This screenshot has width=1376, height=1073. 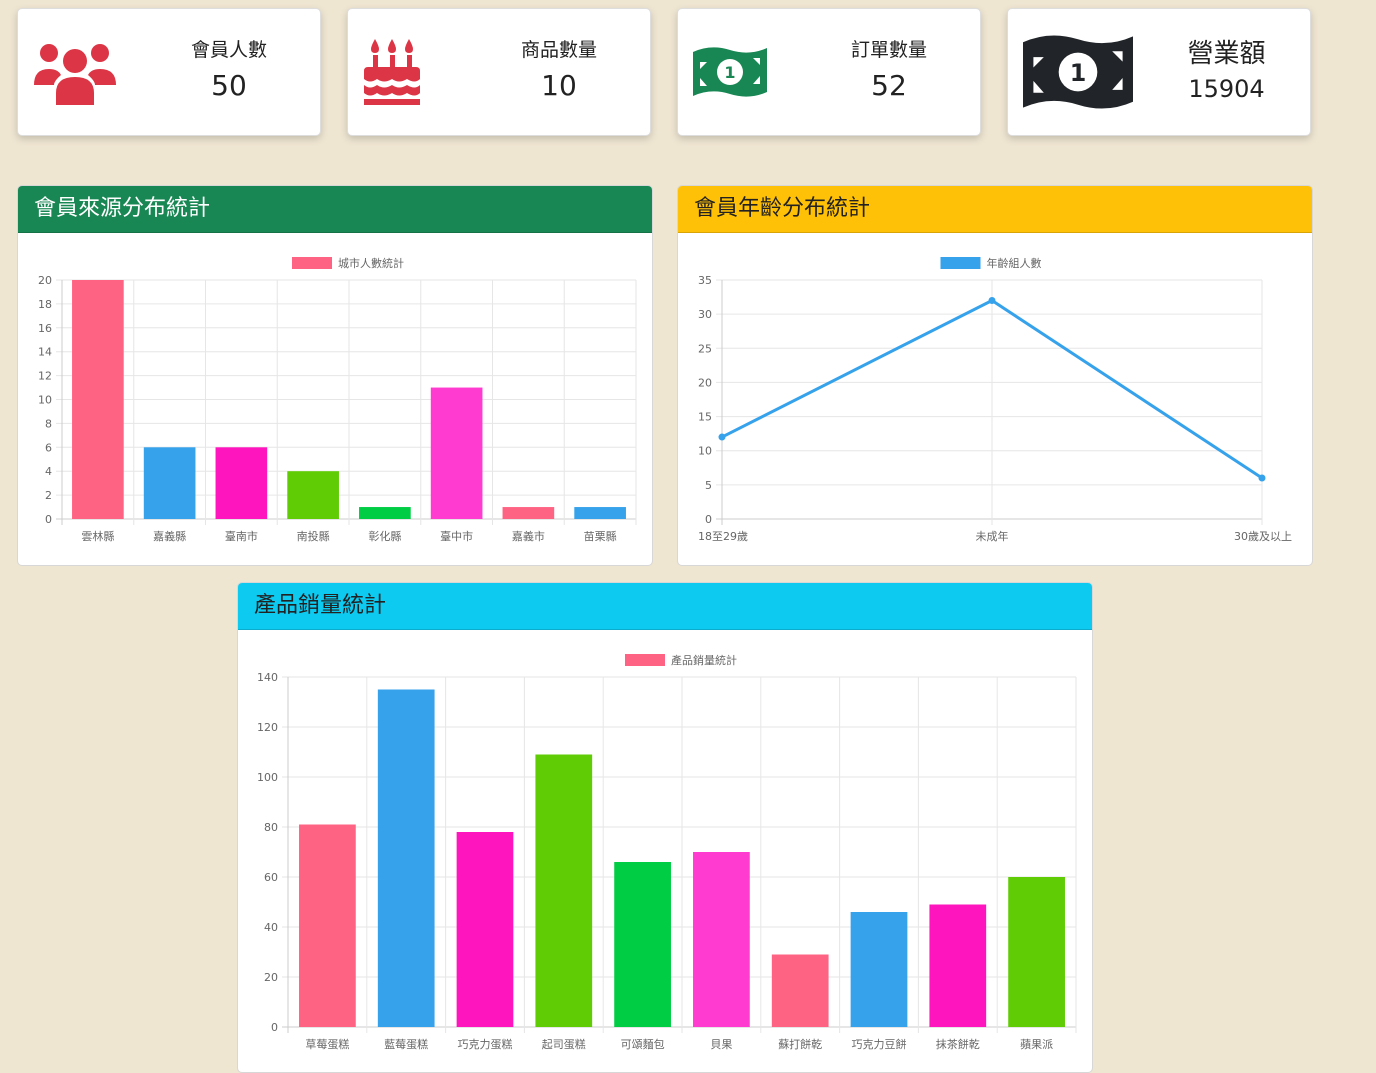 I want to click on x-tick-label: 抹茶餅乾, so click(x=958, y=1044).